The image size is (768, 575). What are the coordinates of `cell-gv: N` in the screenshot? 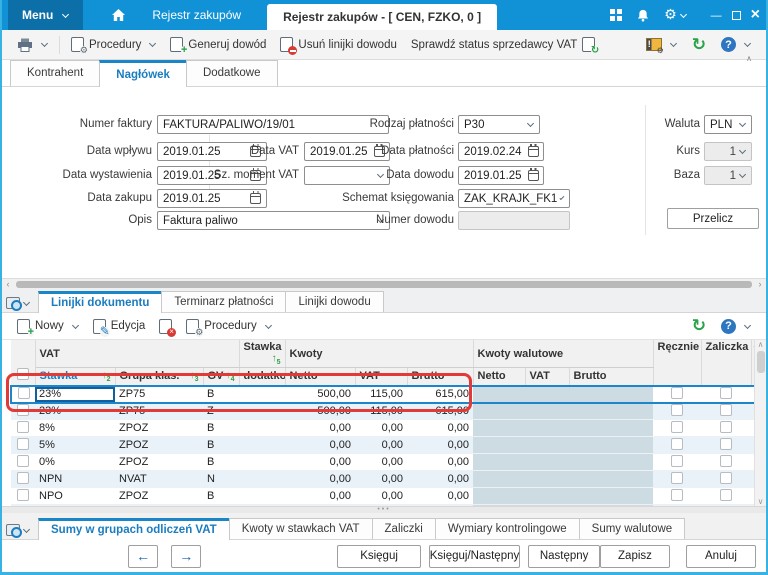 It's located at (221, 479).